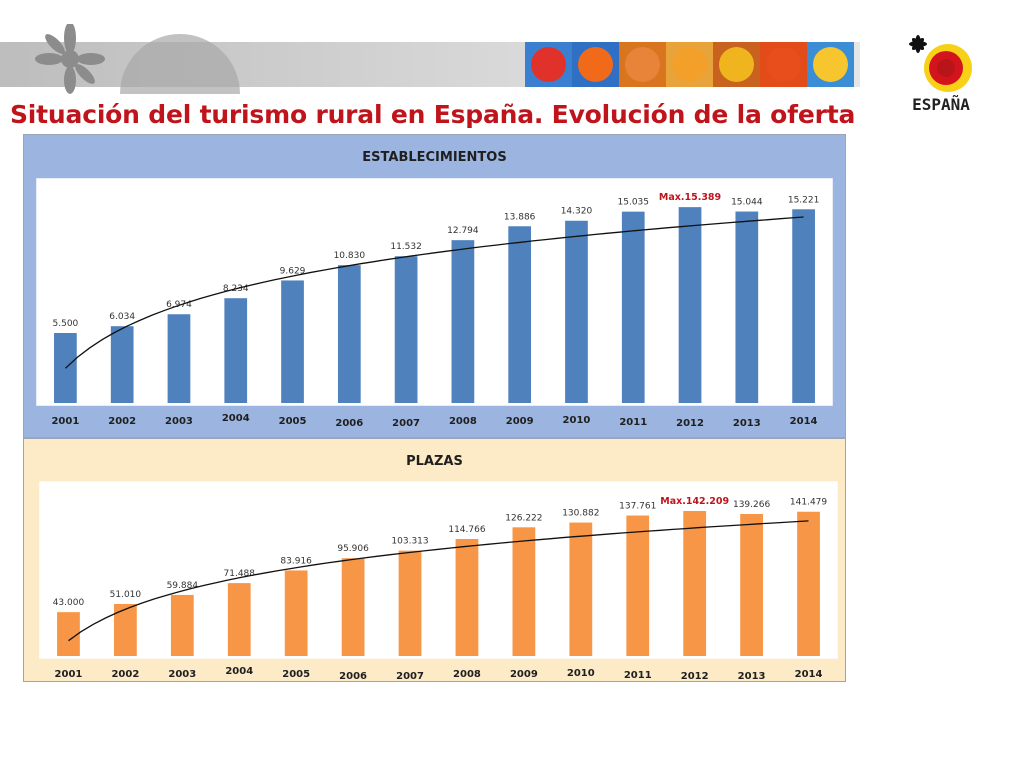 This screenshot has height=768, width=1024. I want to click on banner-shape, so click(180, 64).